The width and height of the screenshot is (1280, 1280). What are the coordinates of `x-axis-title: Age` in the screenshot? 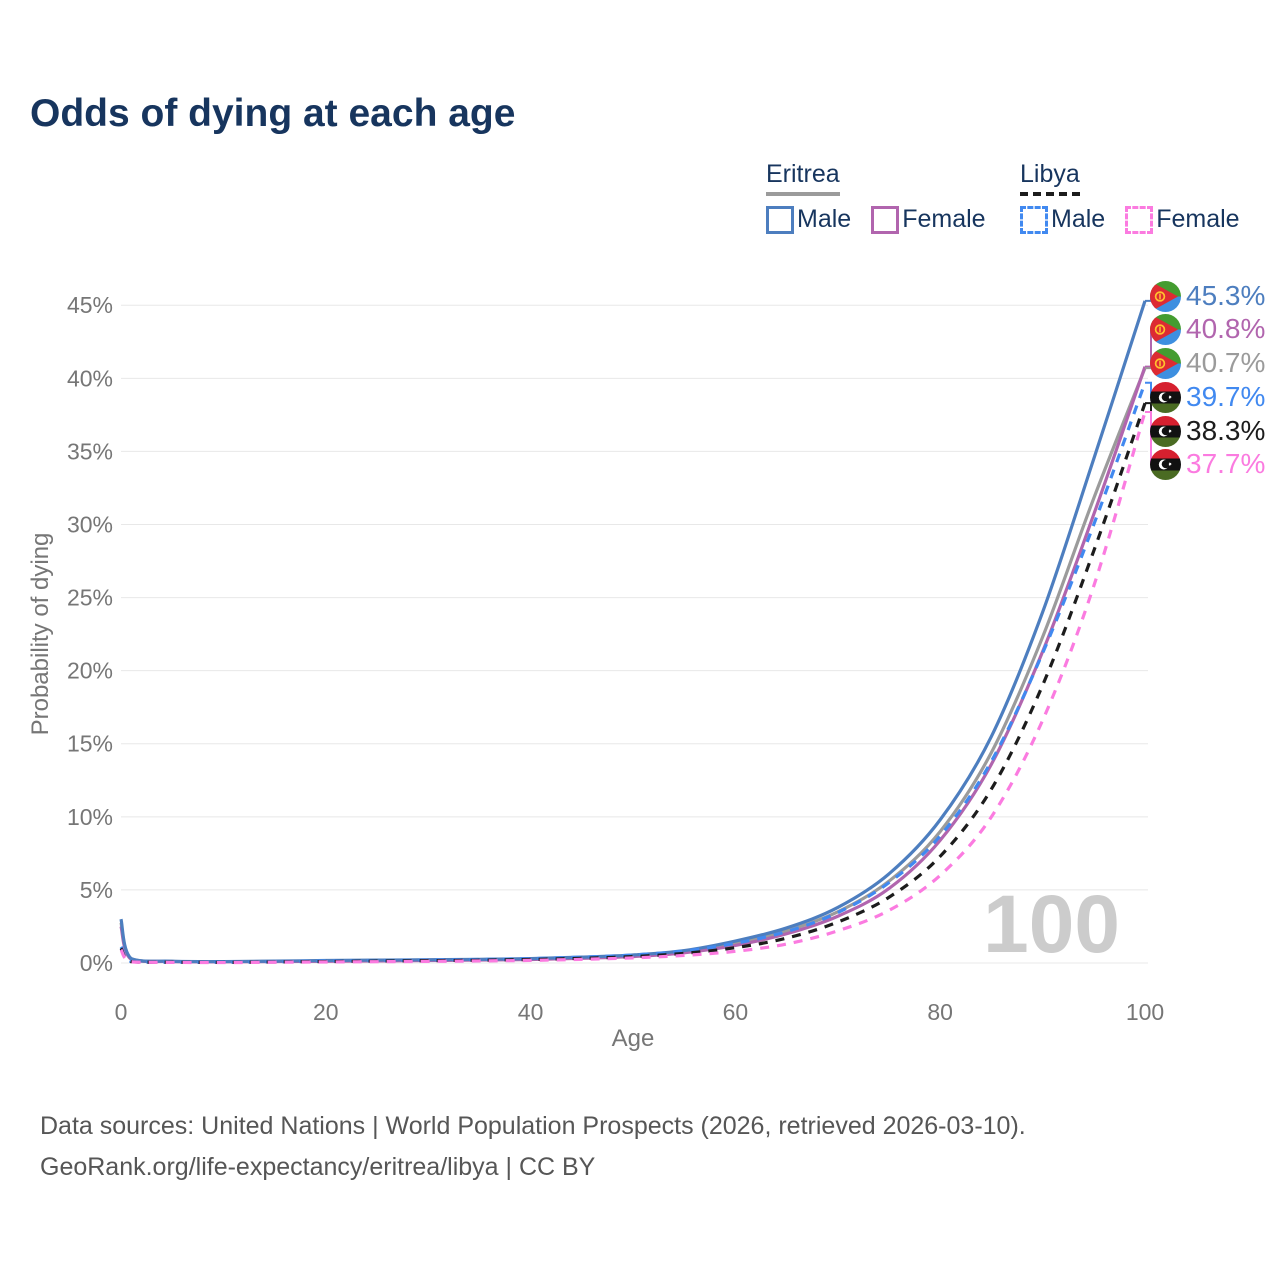 It's located at (633, 1038).